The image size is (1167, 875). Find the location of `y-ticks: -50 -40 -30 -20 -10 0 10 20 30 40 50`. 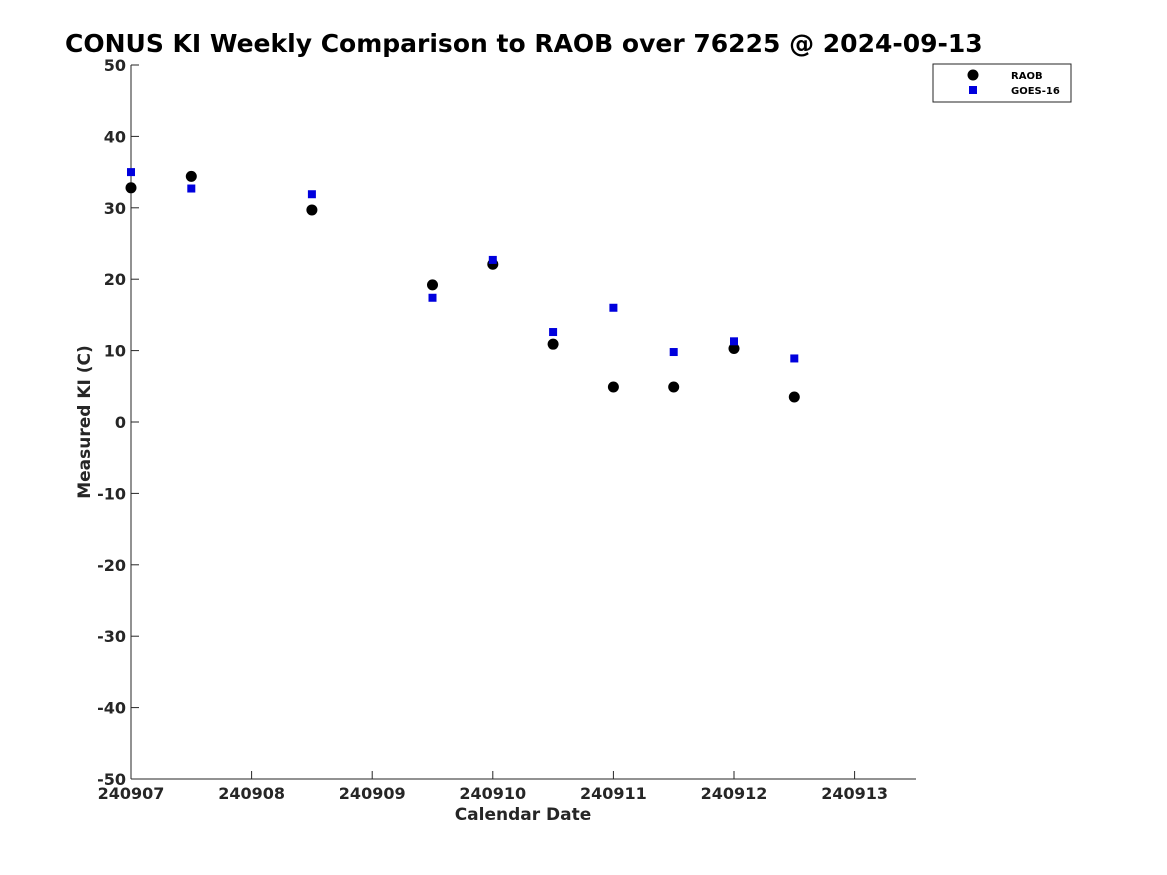

y-ticks: -50 -40 -30 -20 -10 0 10 20 30 40 50 is located at coordinates (118, 422).